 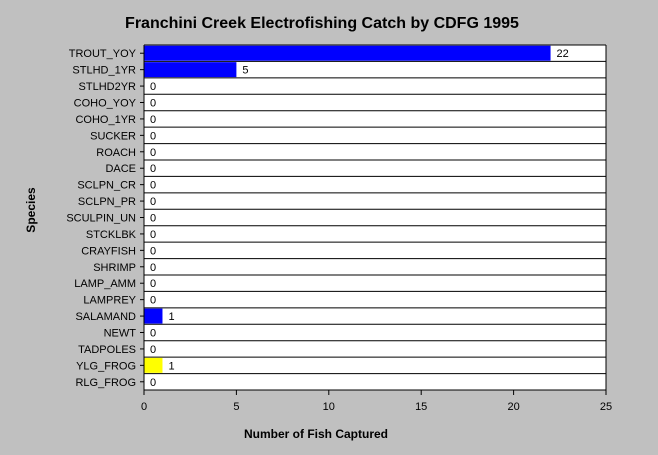 What do you see at coordinates (606, 407) in the screenshot?
I see `x-tick-label: 25` at bounding box center [606, 407].